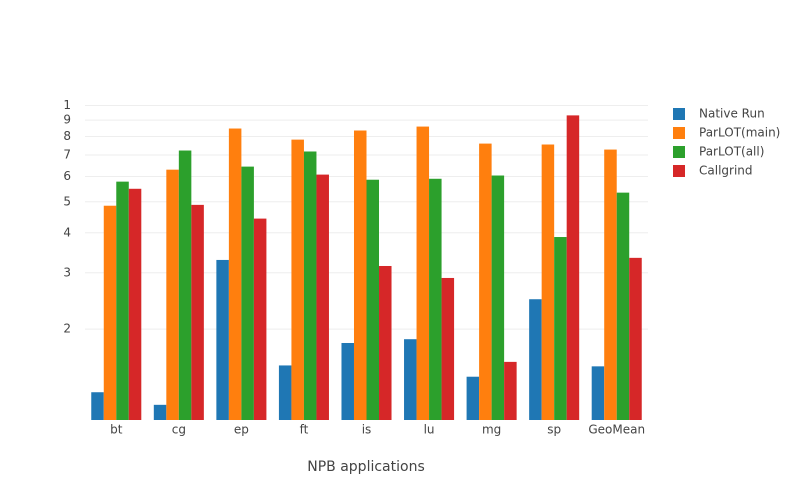 The width and height of the screenshot is (800, 500). Describe the element at coordinates (739, 133) in the screenshot. I see `legend-label: ParLOT(main)` at that location.